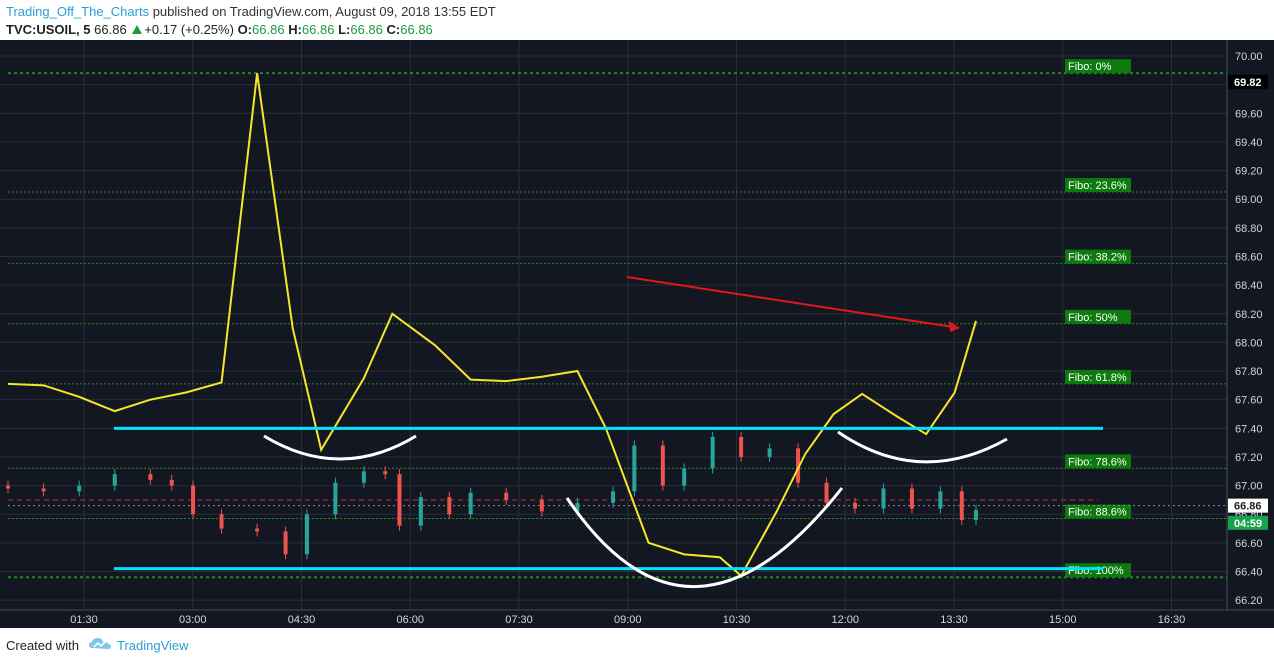 This screenshot has height=663, width=1274. Describe the element at coordinates (153, 645) in the screenshot. I see `tradingview-link: TradingView` at that location.